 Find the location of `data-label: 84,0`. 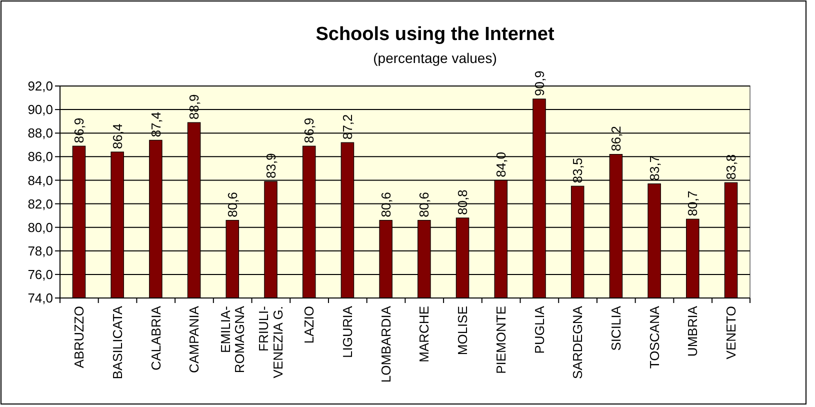

data-label: 84,0 is located at coordinates (500, 165).